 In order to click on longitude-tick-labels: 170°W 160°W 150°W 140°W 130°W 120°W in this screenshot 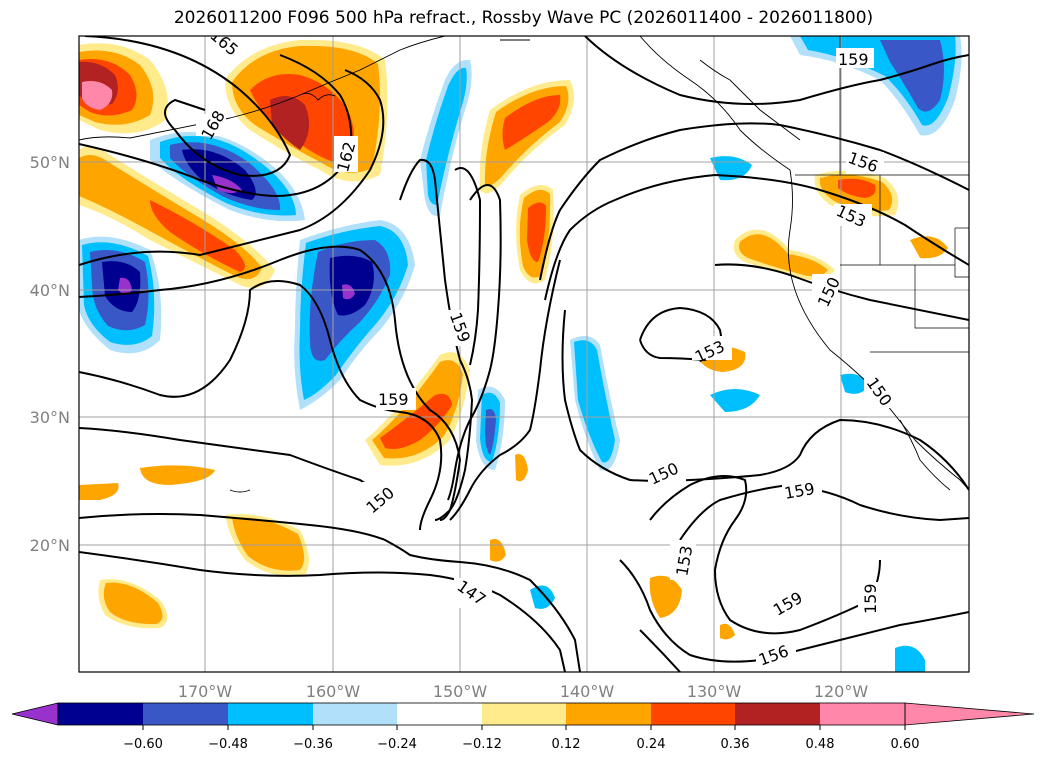, I will do `click(523, 691)`.